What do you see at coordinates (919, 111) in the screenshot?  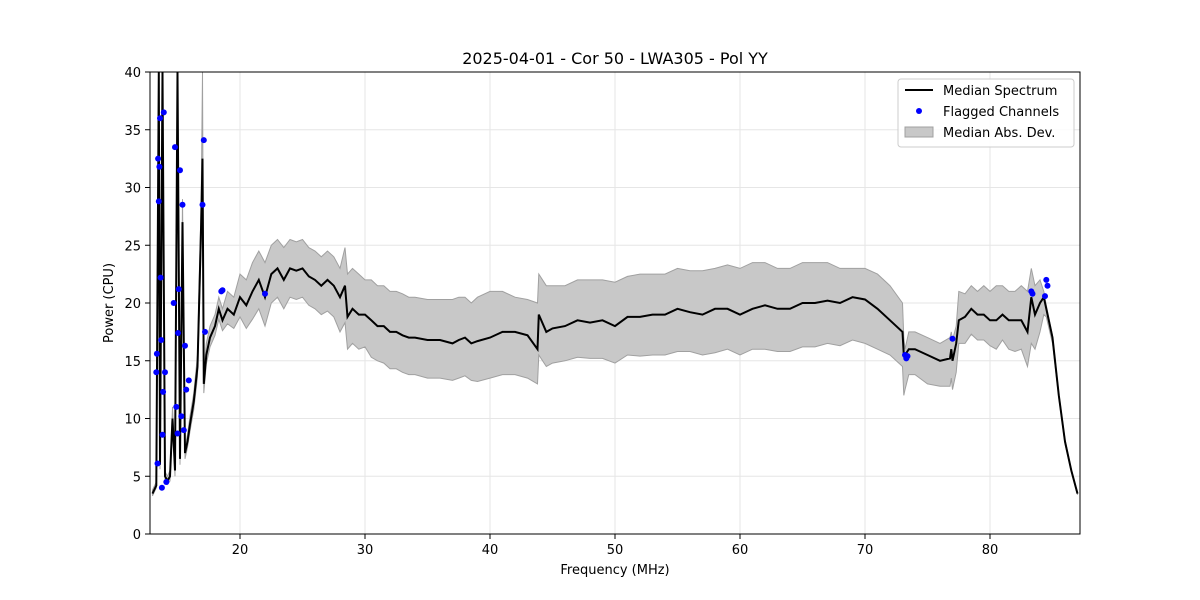 I see `legend-flagged-swatch` at bounding box center [919, 111].